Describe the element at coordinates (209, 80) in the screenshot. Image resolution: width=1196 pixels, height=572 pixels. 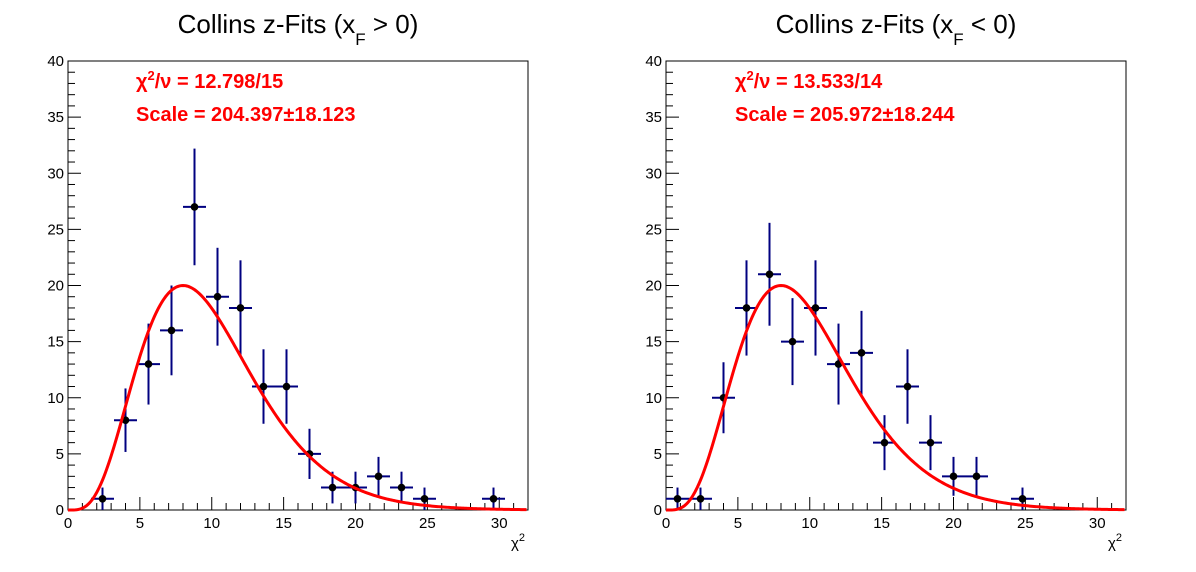
I see `chi2-annotation: χ2/ν = 12.798/15` at that location.